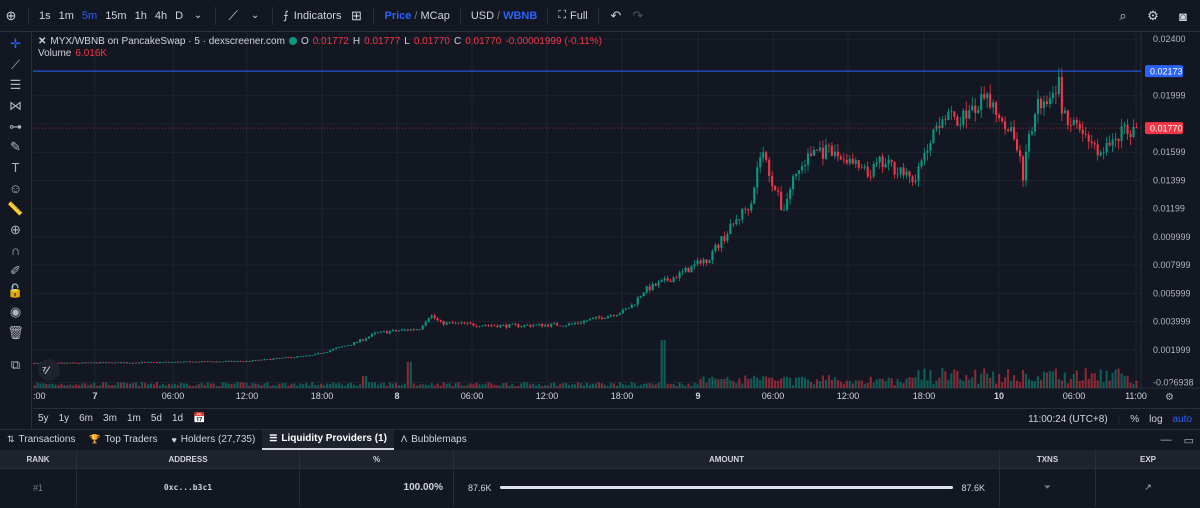 This screenshot has height=508, width=1200. What do you see at coordinates (64, 418) in the screenshot?
I see `range-1y: 1y` at bounding box center [64, 418].